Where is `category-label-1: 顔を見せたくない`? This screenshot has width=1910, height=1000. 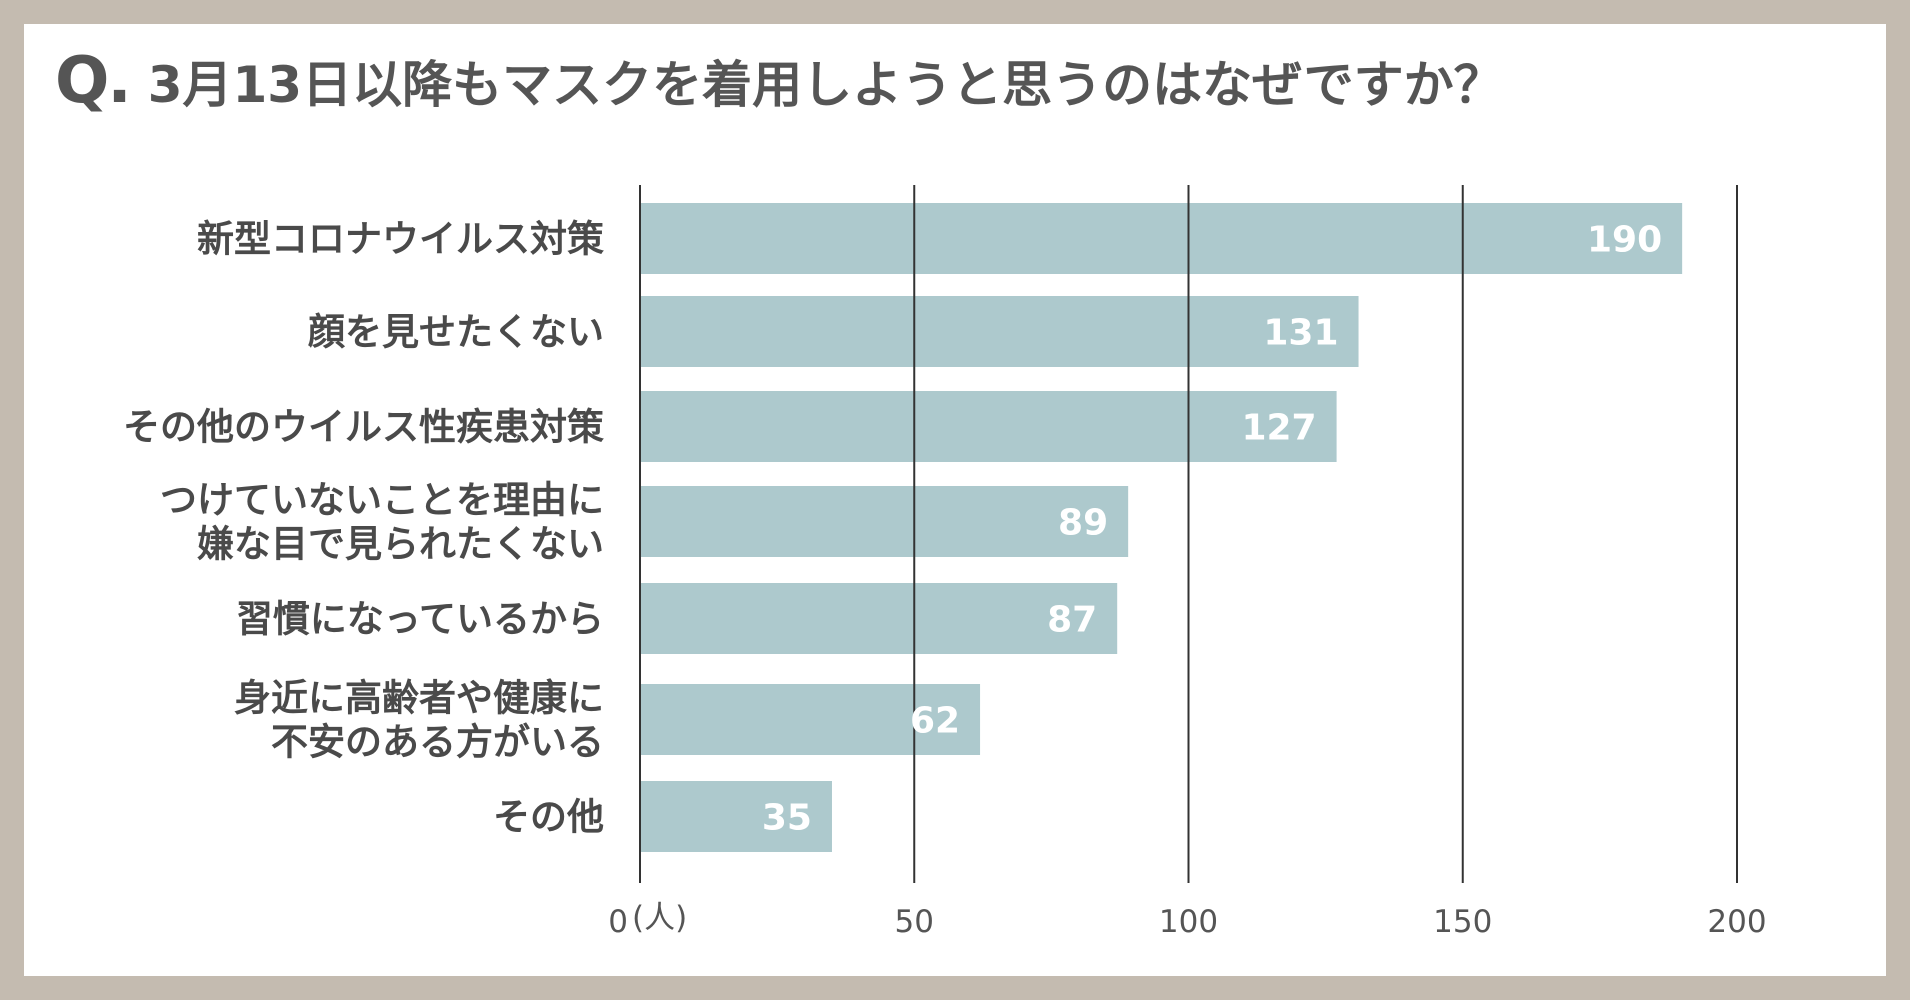 category-label-1: 顔を見せたくない is located at coordinates (456, 332).